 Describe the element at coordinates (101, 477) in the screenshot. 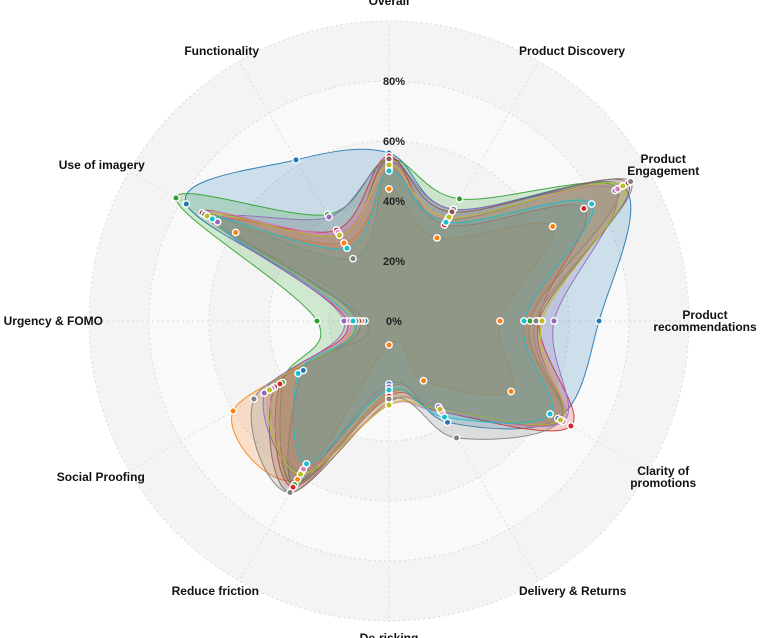

I see `axis-label: Social Proofing` at that location.